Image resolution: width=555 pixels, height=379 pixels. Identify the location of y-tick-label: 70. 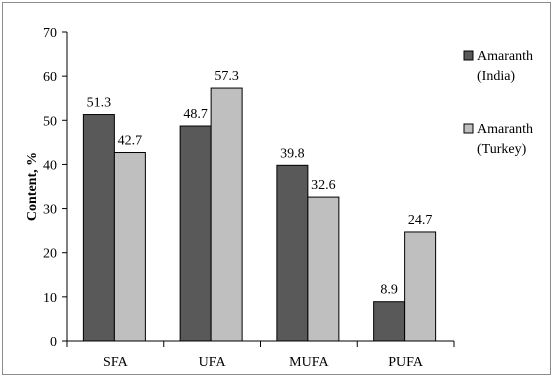
(50, 33).